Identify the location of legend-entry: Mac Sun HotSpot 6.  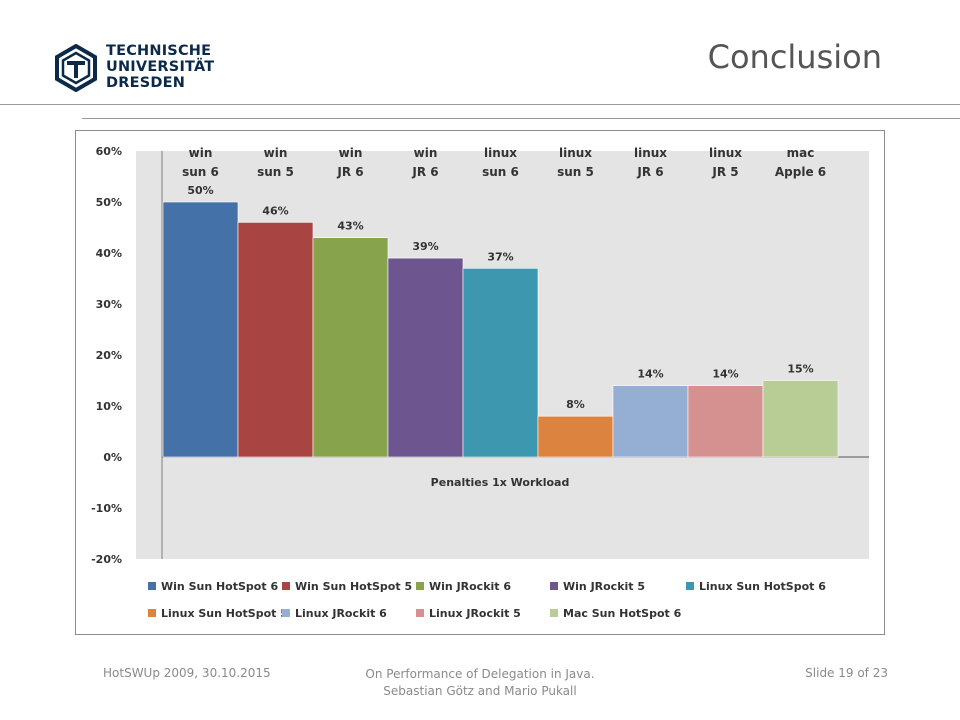
(622, 613).